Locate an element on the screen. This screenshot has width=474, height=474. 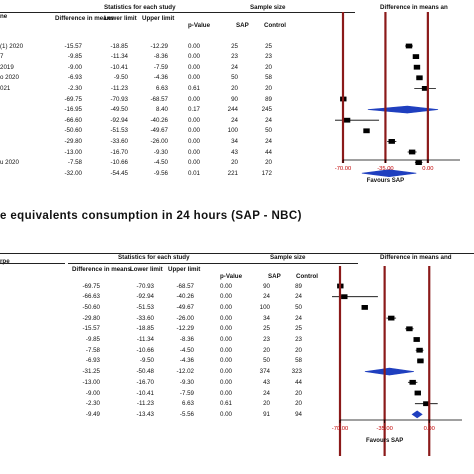
cell-upper: -9.30 is located at coordinates (160, 152).